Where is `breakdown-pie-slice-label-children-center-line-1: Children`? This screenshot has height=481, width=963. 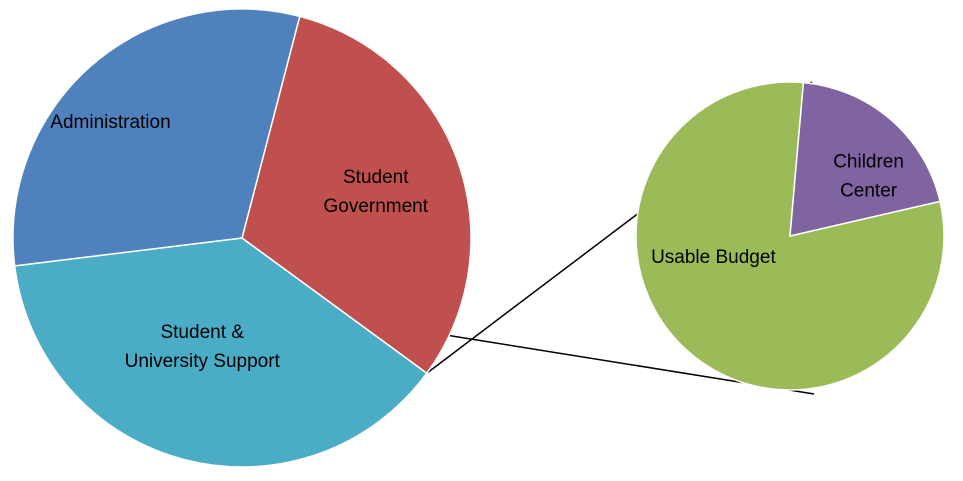 breakdown-pie-slice-label-children-center-line-1: Children is located at coordinates (868, 161).